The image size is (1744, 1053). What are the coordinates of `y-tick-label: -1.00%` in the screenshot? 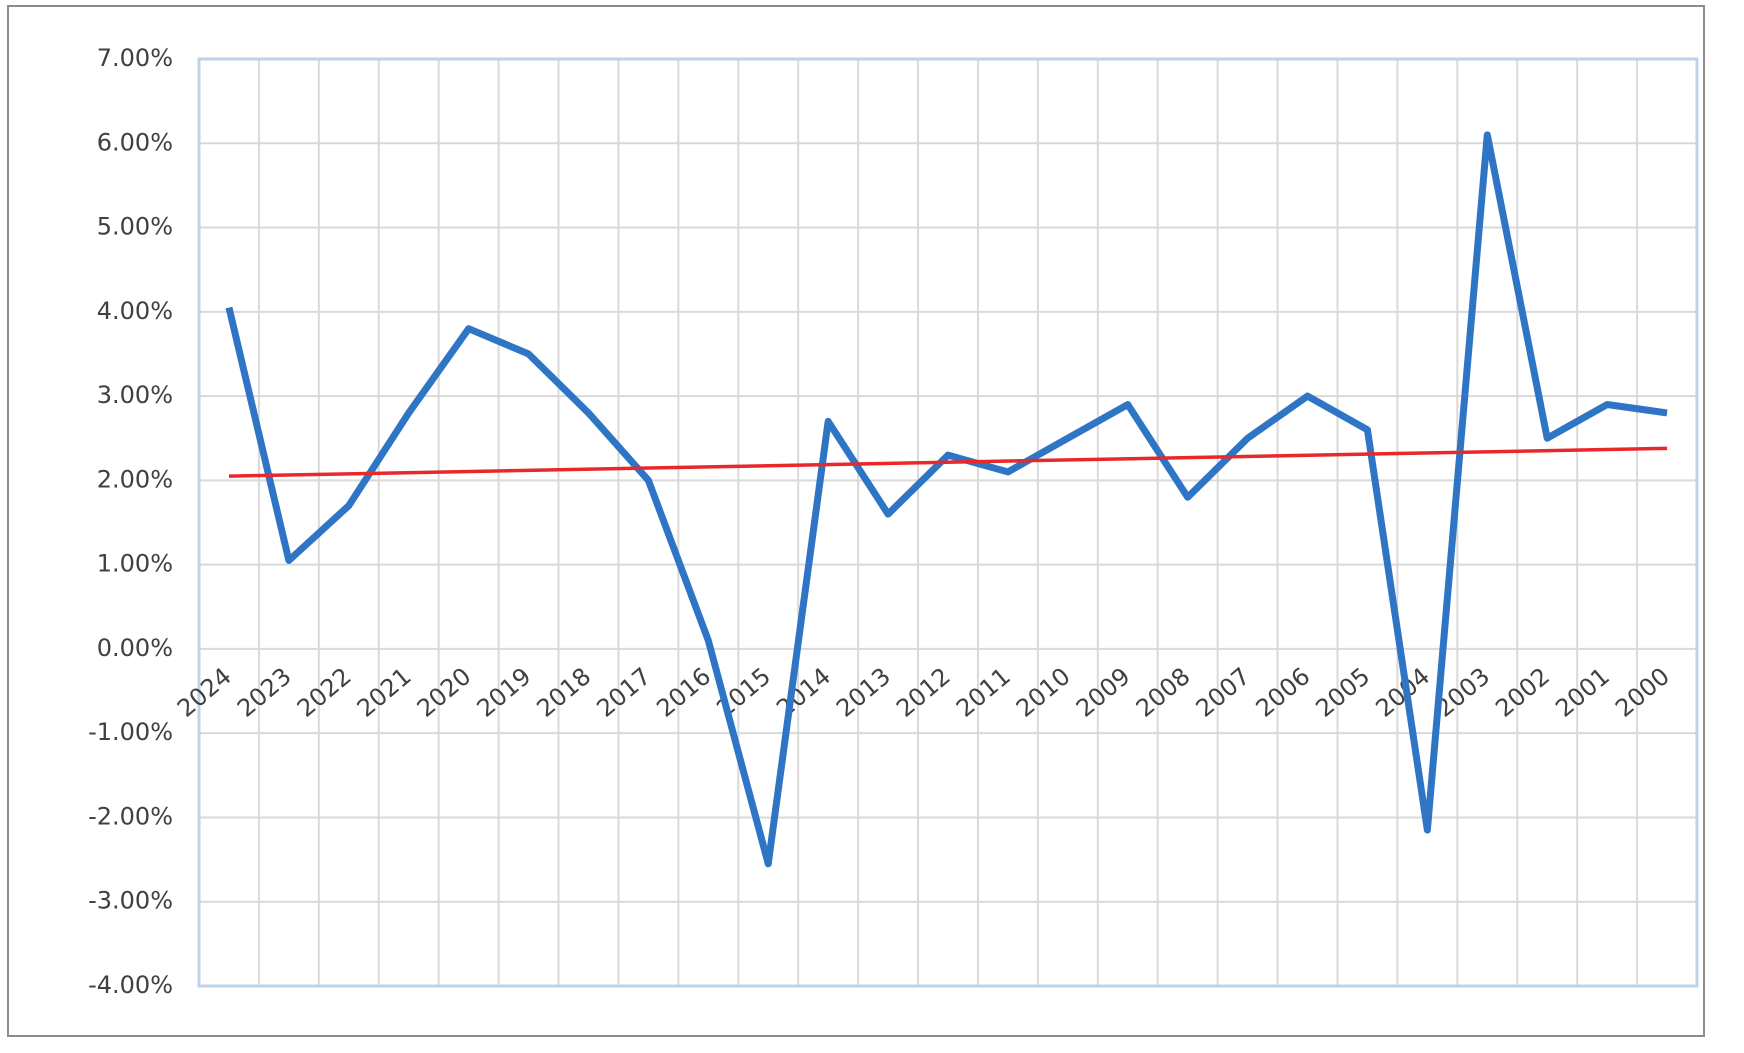 It's located at (130, 732).